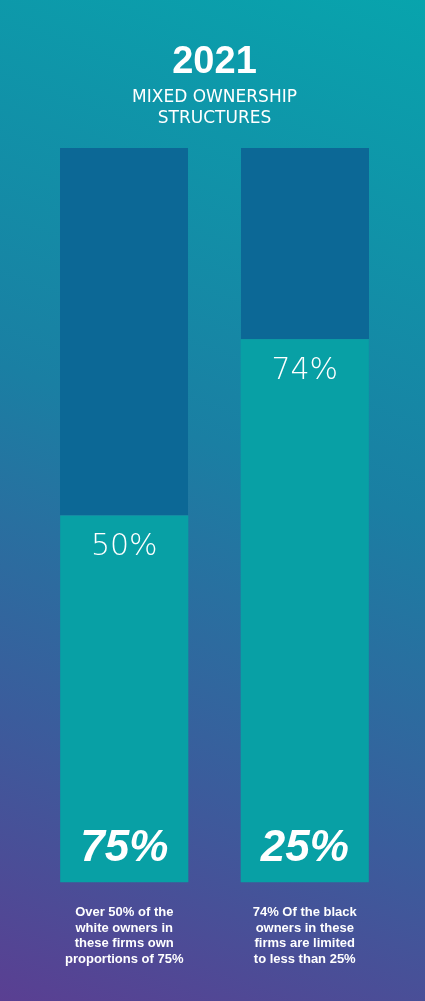 The height and width of the screenshot is (1001, 425). I want to click on chart-title: 2021, so click(214, 60).